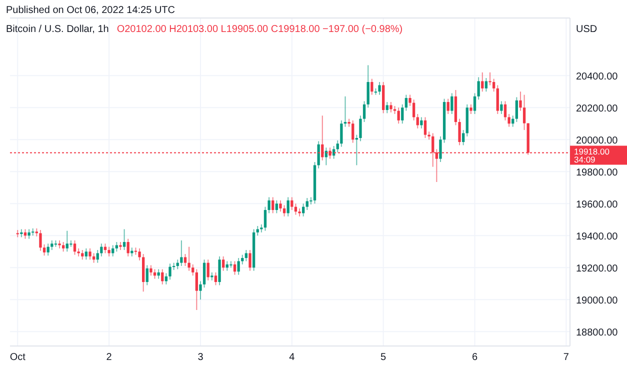  I want to click on x-tick-label: 7, so click(566, 357).